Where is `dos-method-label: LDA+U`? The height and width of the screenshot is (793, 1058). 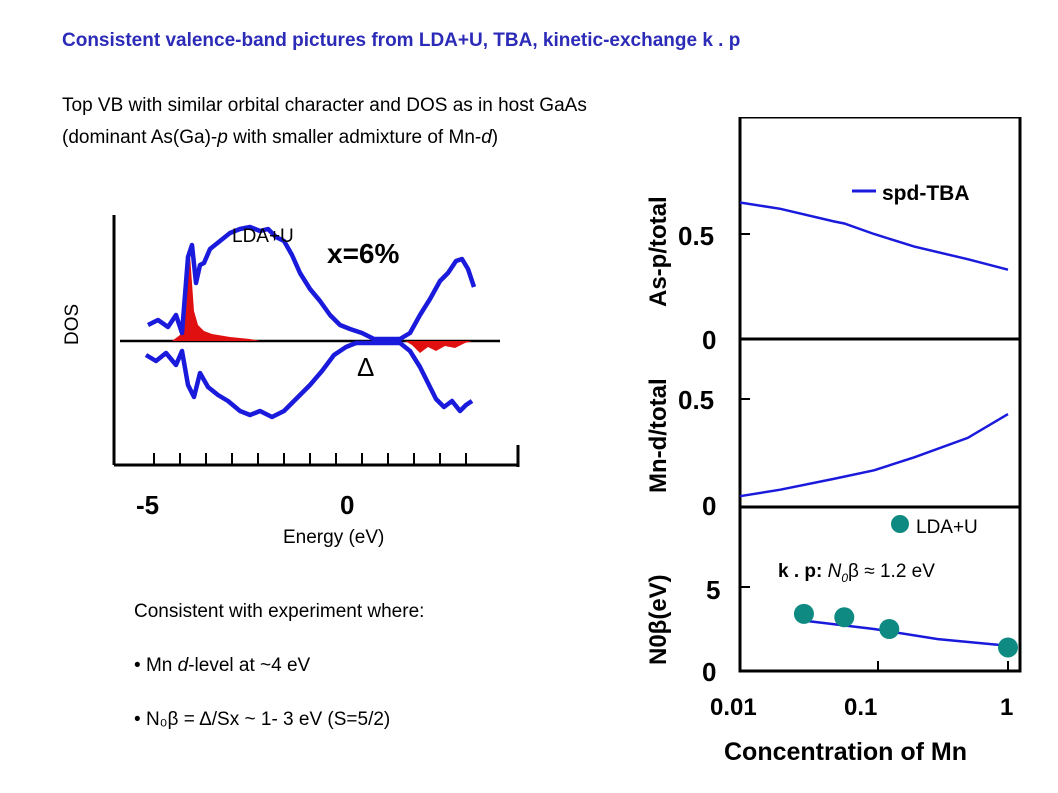 dos-method-label: LDA+U is located at coordinates (263, 236).